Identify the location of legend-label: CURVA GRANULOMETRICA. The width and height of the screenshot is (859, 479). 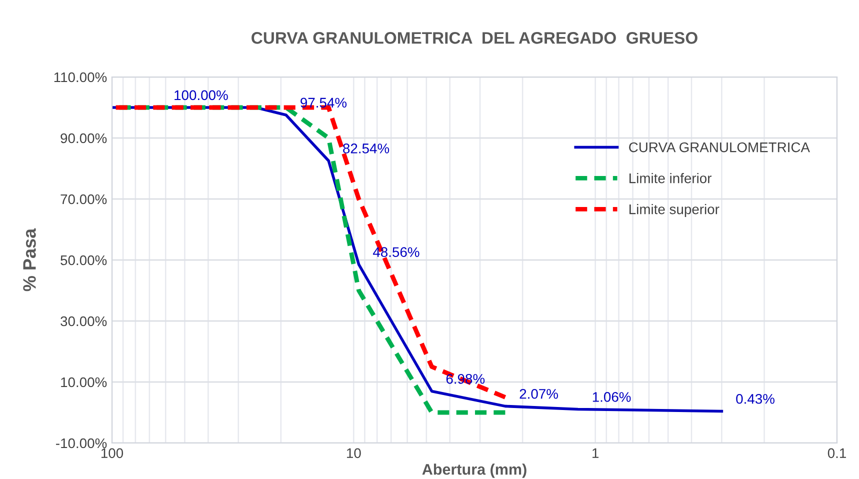
(719, 147).